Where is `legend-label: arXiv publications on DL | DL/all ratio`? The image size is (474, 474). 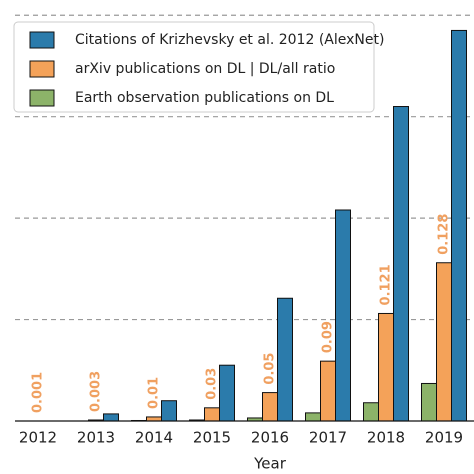
legend-label: arXiv publications on DL | DL/all ratio is located at coordinates (205, 69).